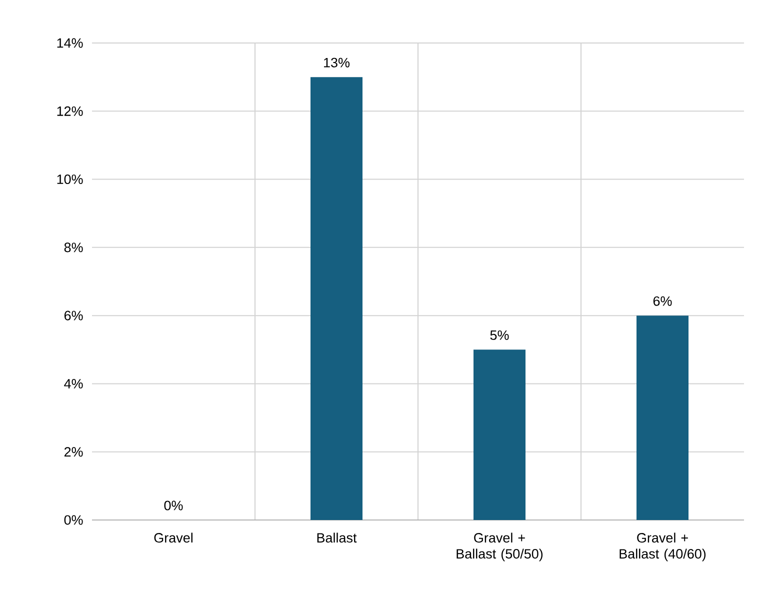  What do you see at coordinates (337, 63) in the screenshot?
I see `data-label: 13%` at bounding box center [337, 63].